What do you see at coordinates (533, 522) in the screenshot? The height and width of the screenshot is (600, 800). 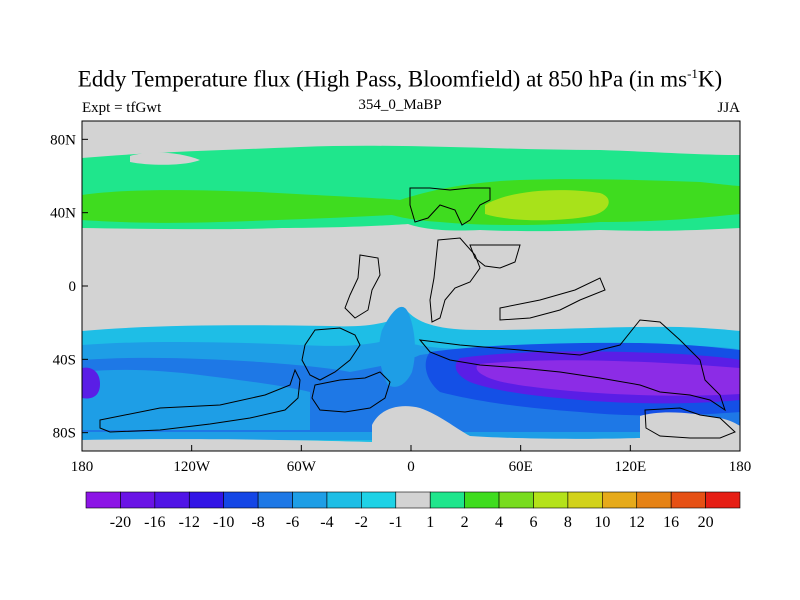 I see `colorbar-label: 6` at bounding box center [533, 522].